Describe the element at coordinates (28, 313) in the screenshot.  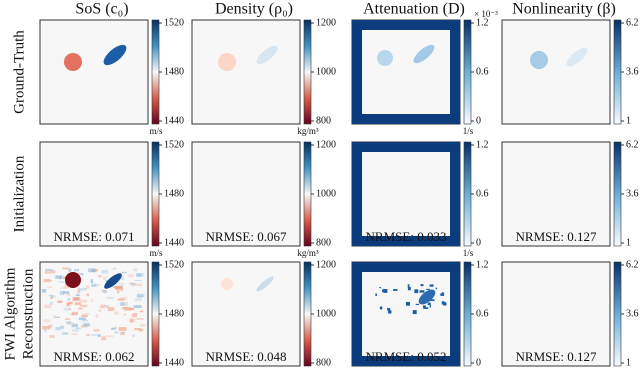
I see `row-label: Reconstruction` at that location.